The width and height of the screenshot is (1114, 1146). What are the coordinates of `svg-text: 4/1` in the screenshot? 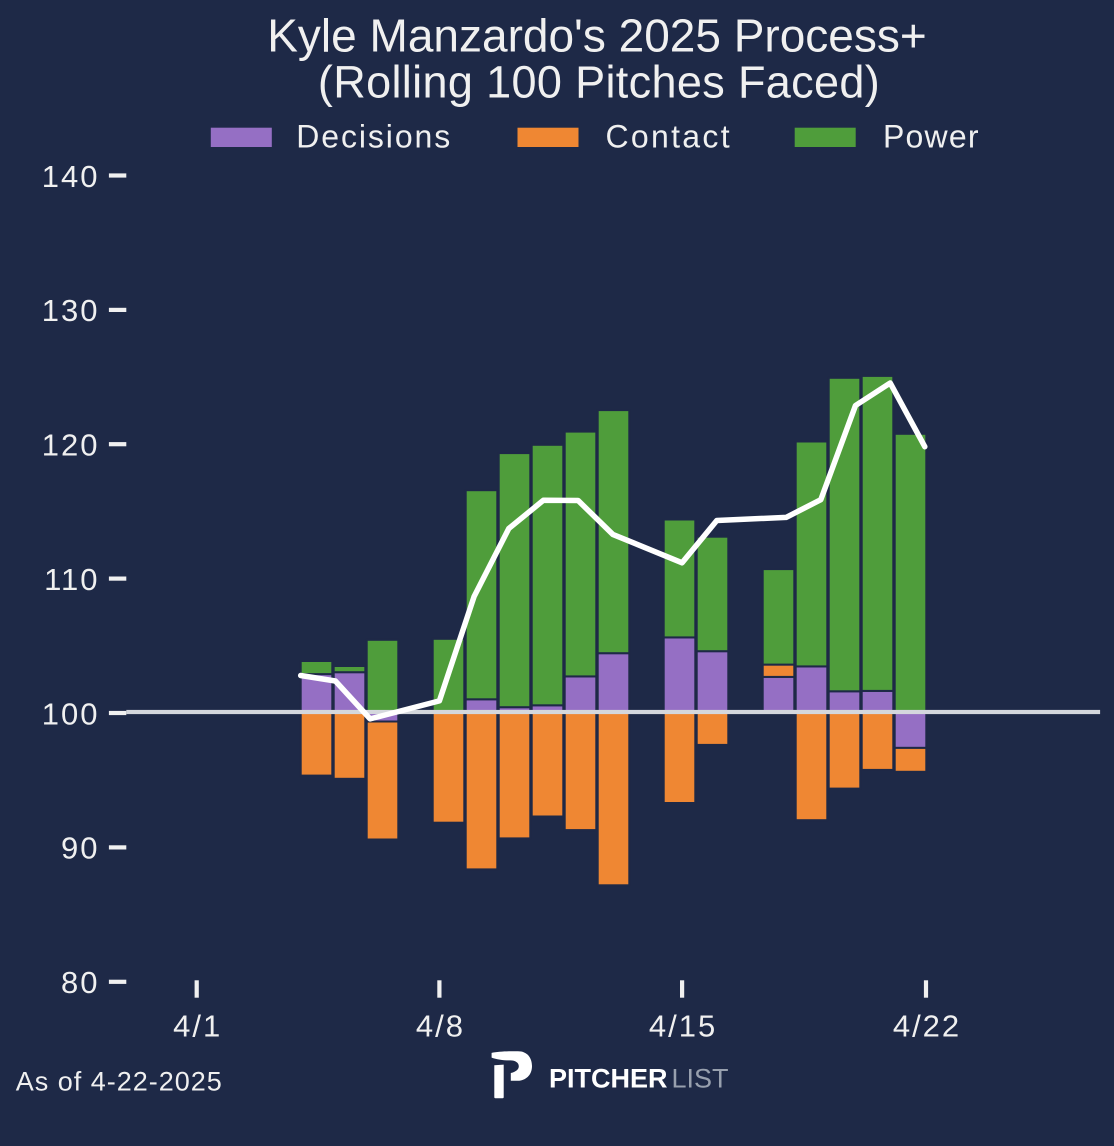 It's located at (197, 1026).